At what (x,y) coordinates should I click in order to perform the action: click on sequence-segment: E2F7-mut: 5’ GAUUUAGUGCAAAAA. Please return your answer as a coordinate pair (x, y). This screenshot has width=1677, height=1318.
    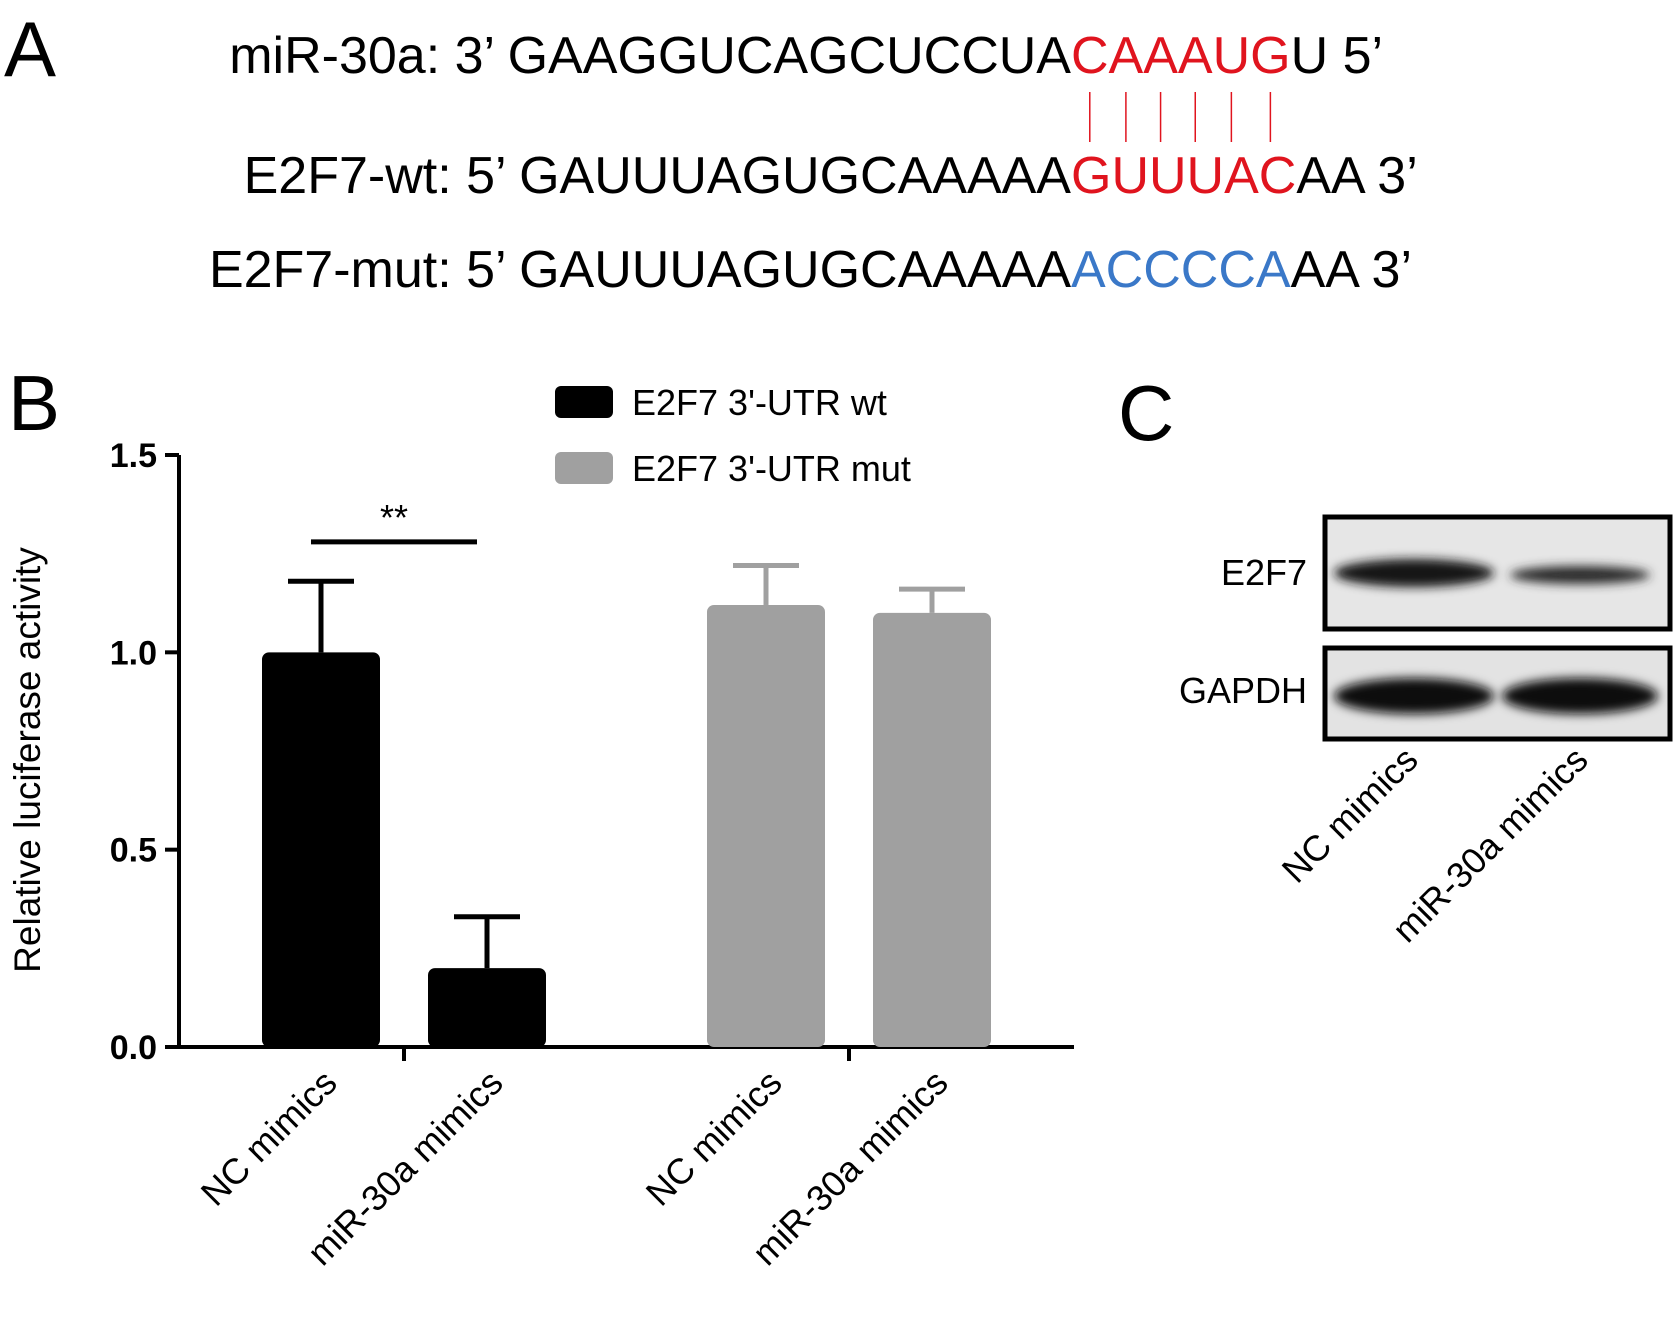
    Looking at the image, I should click on (640, 270).